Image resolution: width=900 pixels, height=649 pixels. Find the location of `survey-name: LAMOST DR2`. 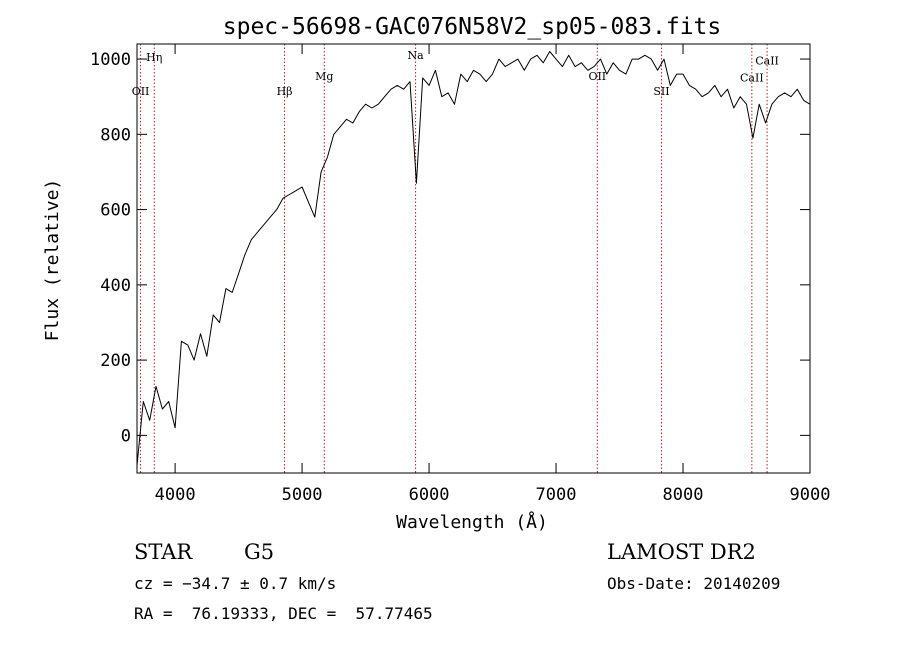

survey-name: LAMOST DR2 is located at coordinates (681, 552).